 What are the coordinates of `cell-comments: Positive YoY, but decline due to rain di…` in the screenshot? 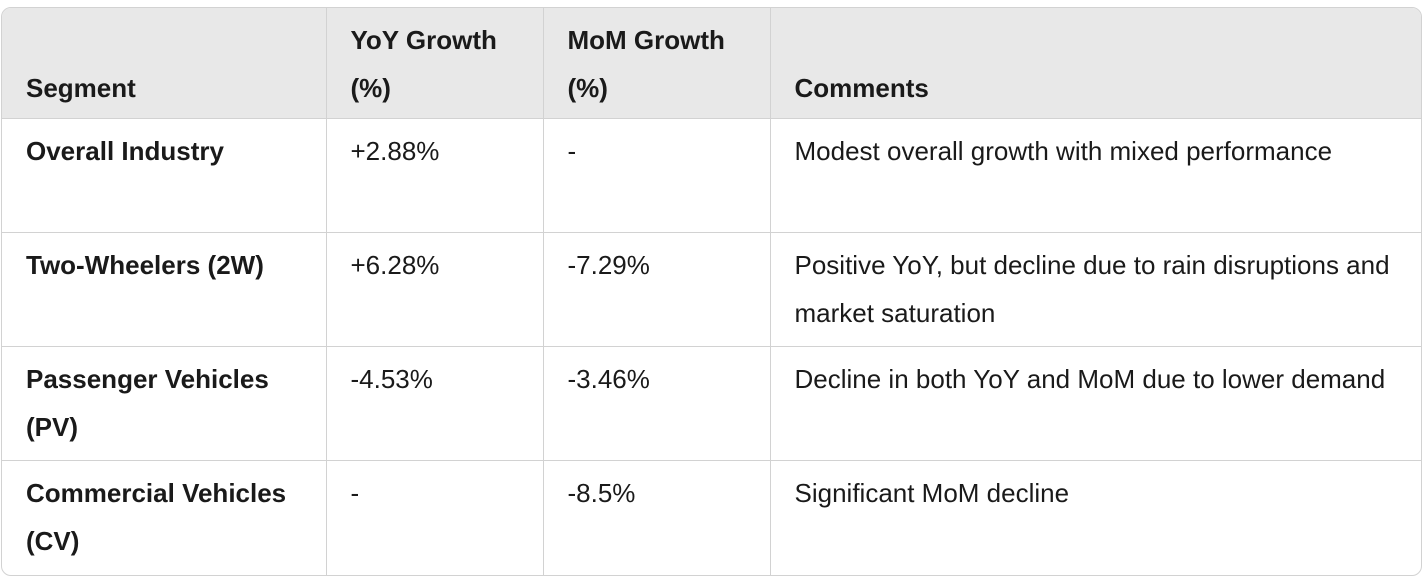 It's located at (1095, 289).